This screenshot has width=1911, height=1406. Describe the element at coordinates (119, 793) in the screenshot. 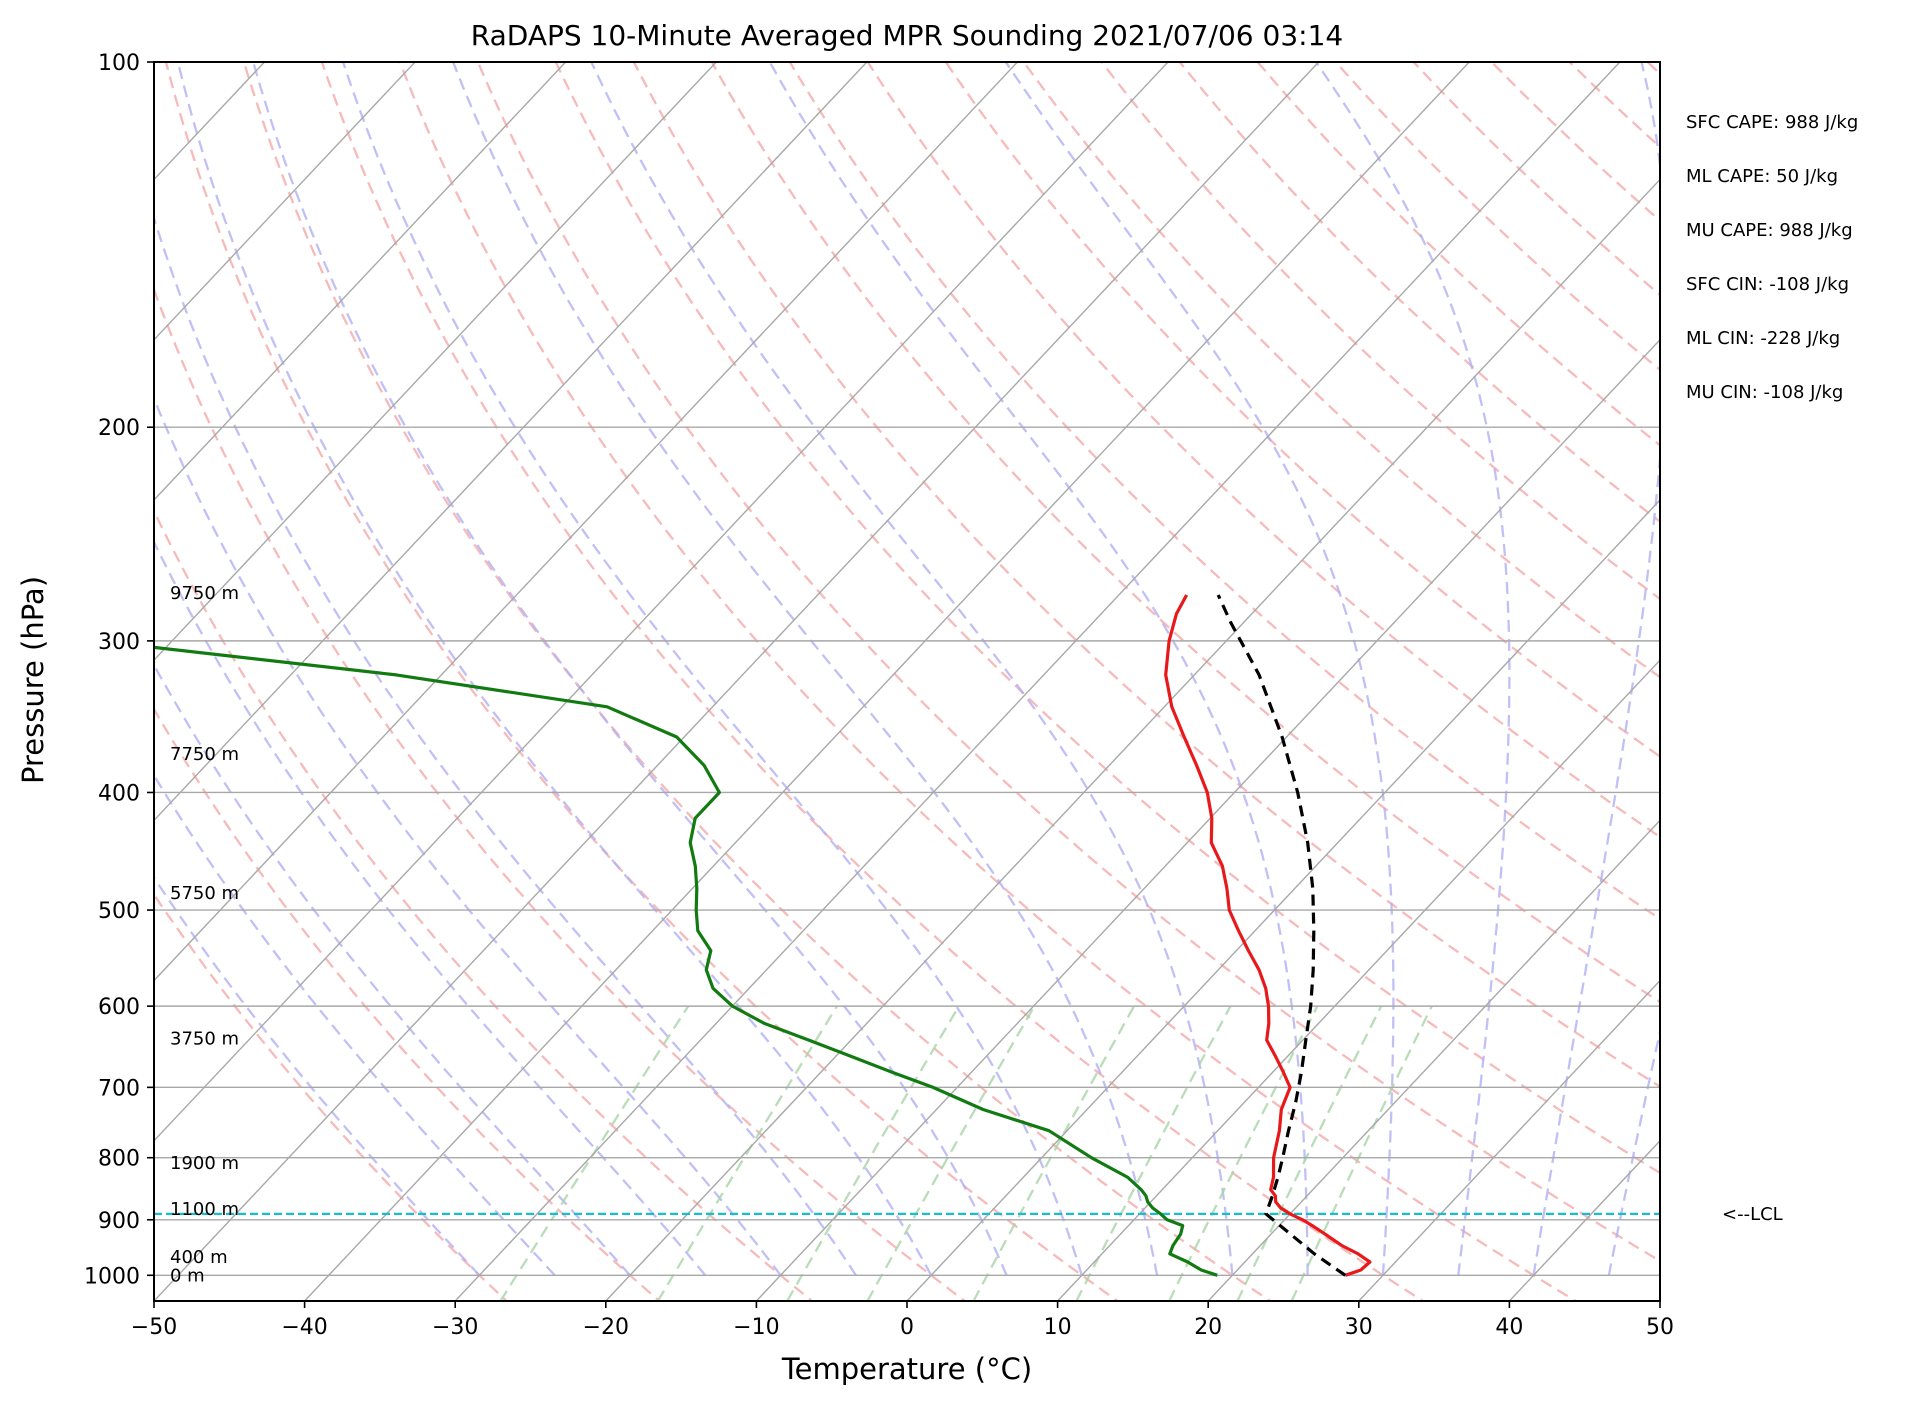

I see `y-tick-label: 400` at that location.